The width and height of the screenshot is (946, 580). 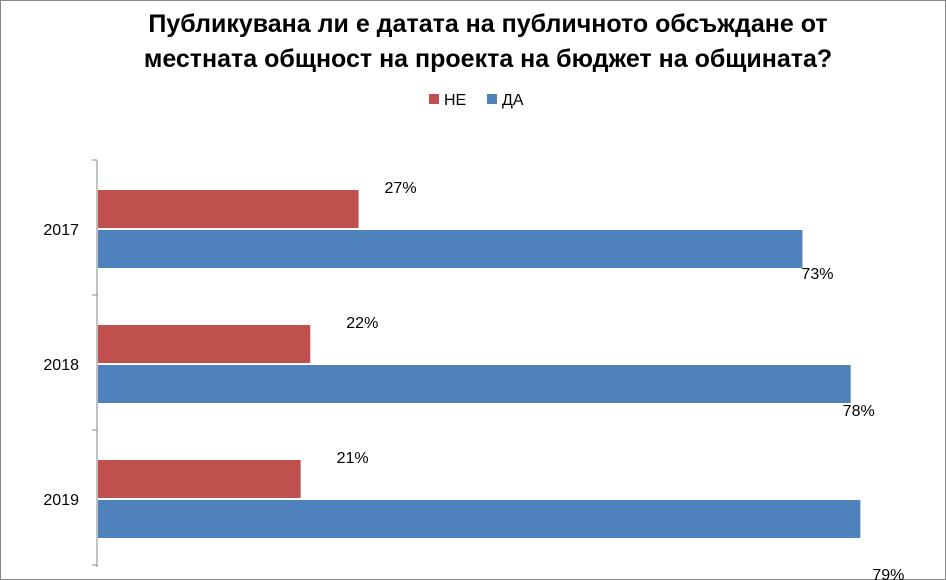 I want to click on y-tick-label-2019: 2019, so click(x=61, y=500).